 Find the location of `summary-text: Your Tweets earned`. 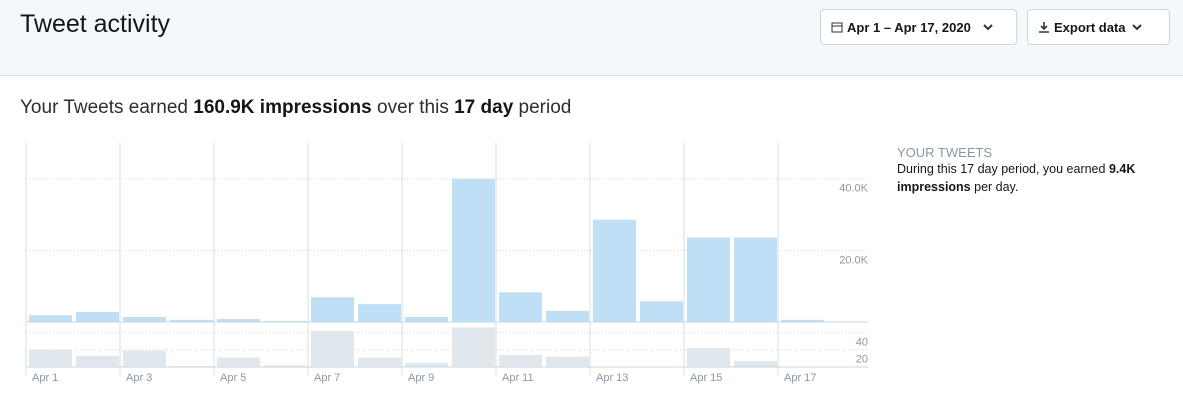

summary-text: Your Tweets earned is located at coordinates (107, 107).